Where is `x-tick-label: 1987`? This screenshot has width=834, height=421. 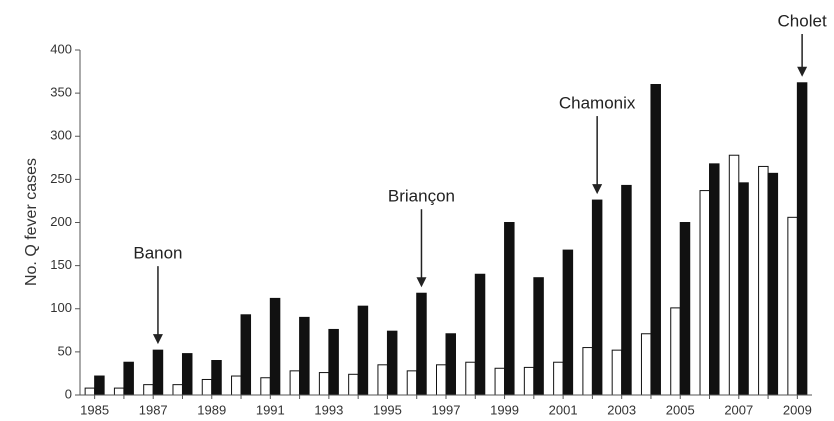 x-tick-label: 1987 is located at coordinates (153, 409).